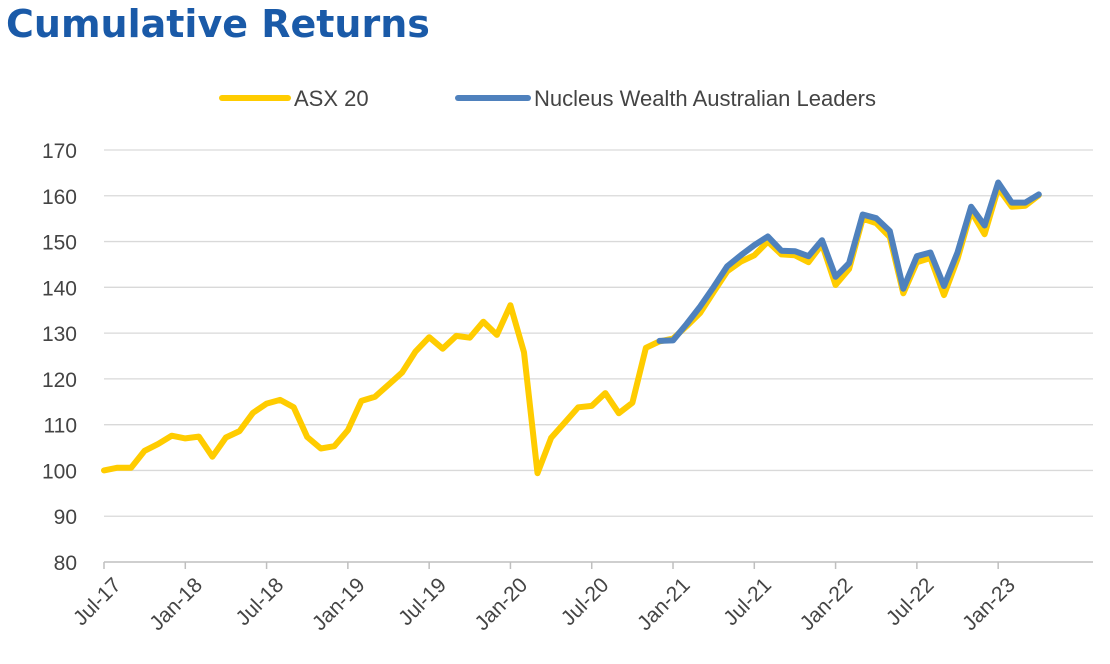 This screenshot has width=1110, height=664. Describe the element at coordinates (59, 197) in the screenshot. I see `y-tick-label: 160` at that location.